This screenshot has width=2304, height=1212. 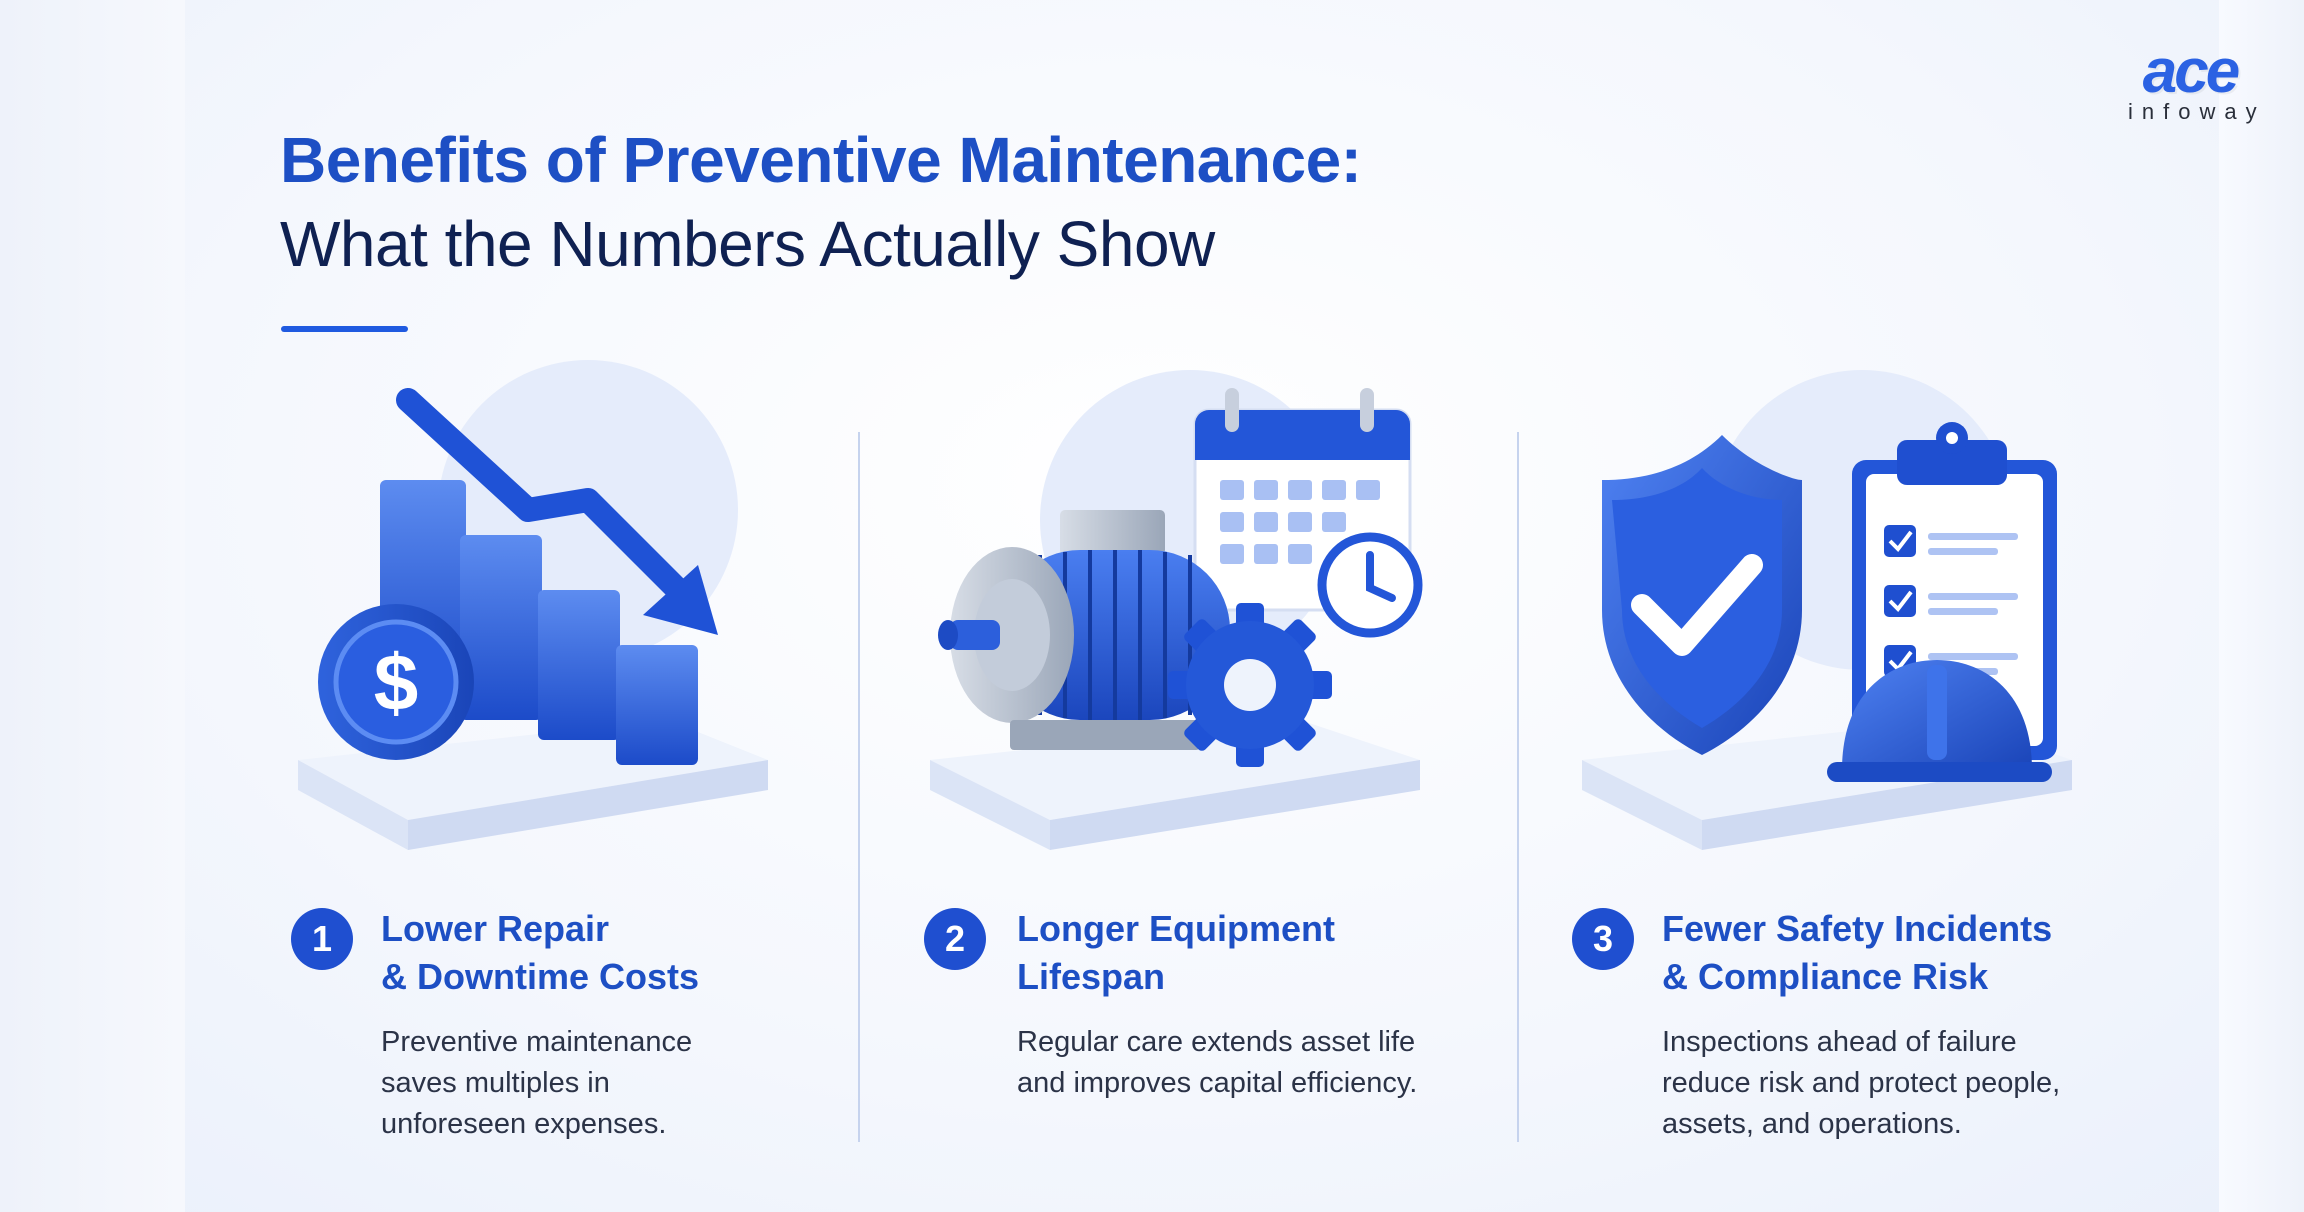 What do you see at coordinates (1857, 928) in the screenshot?
I see `card-title-line: Fewer Safety Incidents` at bounding box center [1857, 928].